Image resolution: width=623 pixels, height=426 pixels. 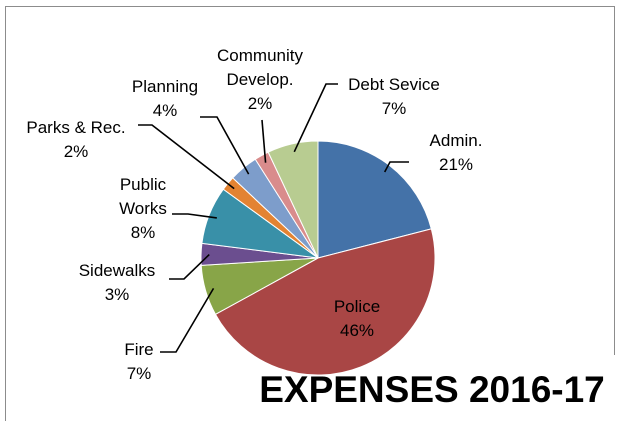 I want to click on slice-label-fire: Fire 7%, so click(x=138, y=361).